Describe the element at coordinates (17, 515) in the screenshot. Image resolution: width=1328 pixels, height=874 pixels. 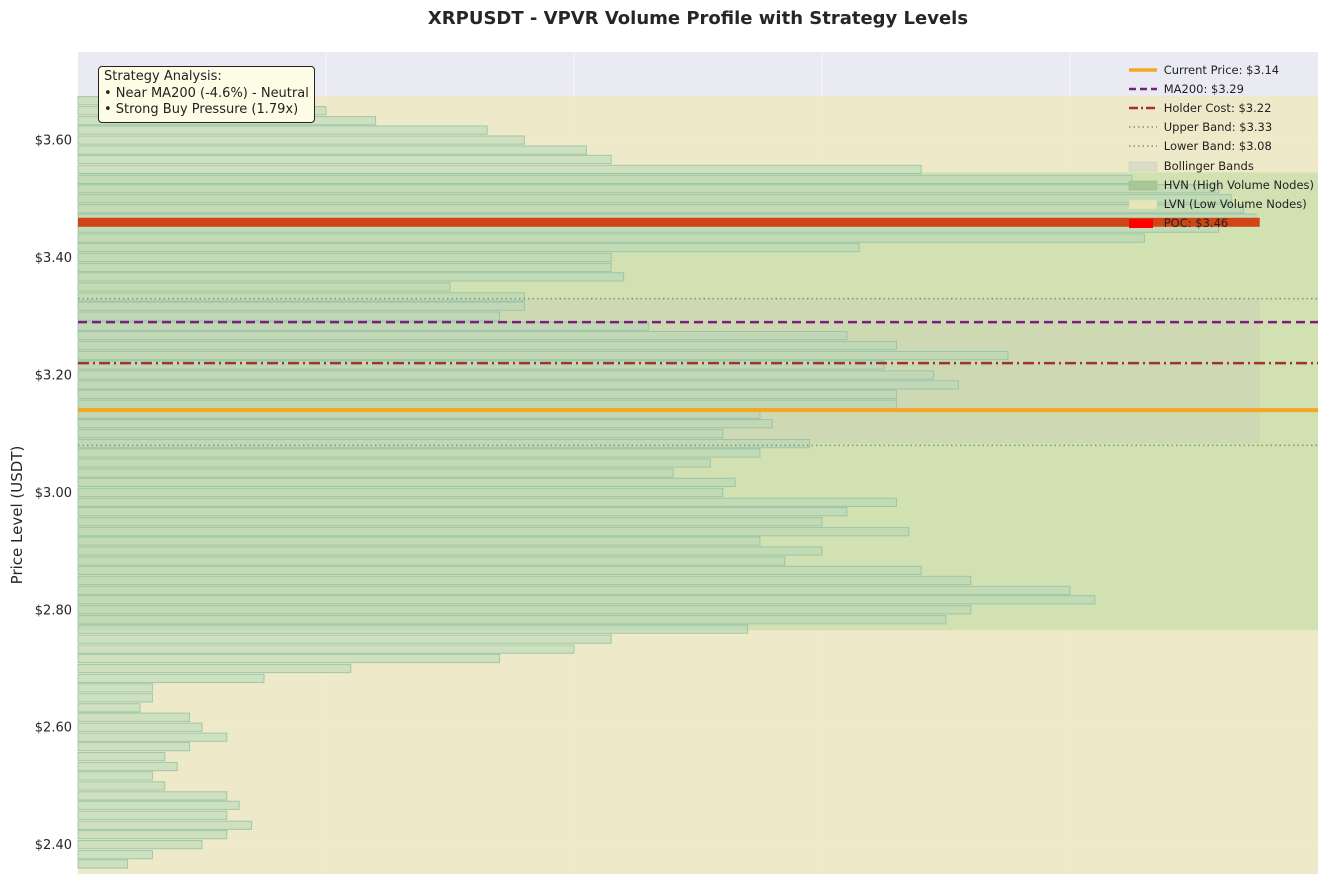
I see `y-axis-label: Price Level (USDT)` at that location.